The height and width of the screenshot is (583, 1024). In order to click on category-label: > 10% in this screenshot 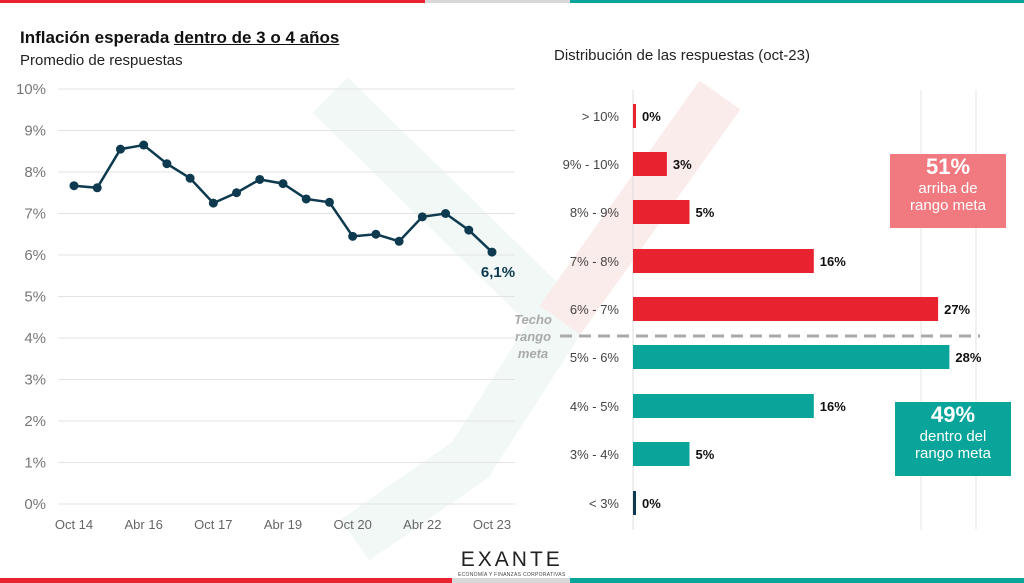, I will do `click(601, 116)`.